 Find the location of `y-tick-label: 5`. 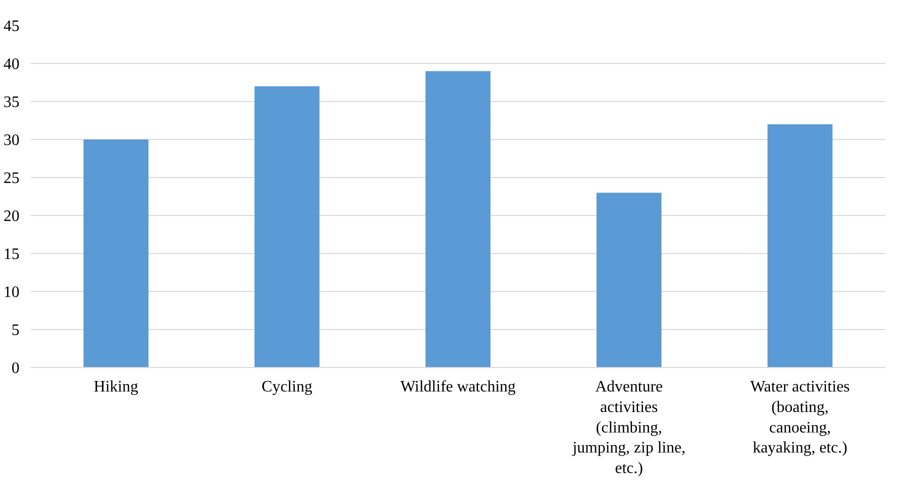

y-tick-label: 5 is located at coordinates (16, 330).